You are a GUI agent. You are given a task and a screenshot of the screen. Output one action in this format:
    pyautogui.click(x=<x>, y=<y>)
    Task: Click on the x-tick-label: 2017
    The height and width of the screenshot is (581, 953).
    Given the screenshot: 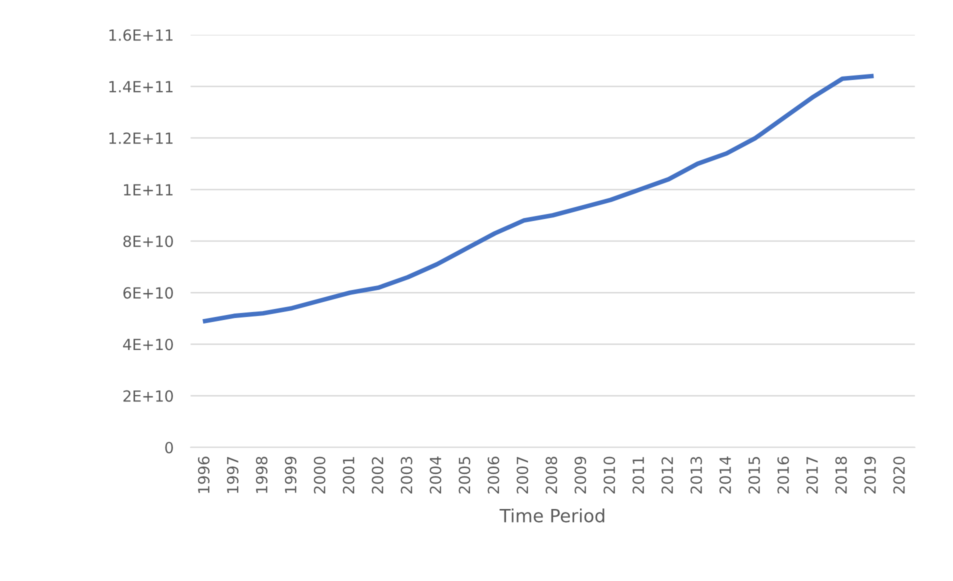 What is the action you would take?
    pyautogui.click(x=812, y=475)
    